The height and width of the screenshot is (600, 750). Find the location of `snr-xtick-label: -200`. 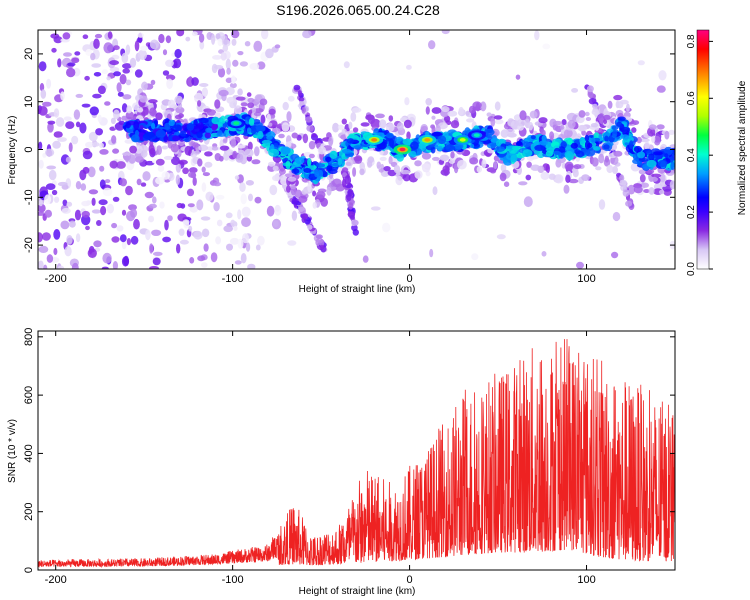

snr-xtick-label: -200 is located at coordinates (56, 580).